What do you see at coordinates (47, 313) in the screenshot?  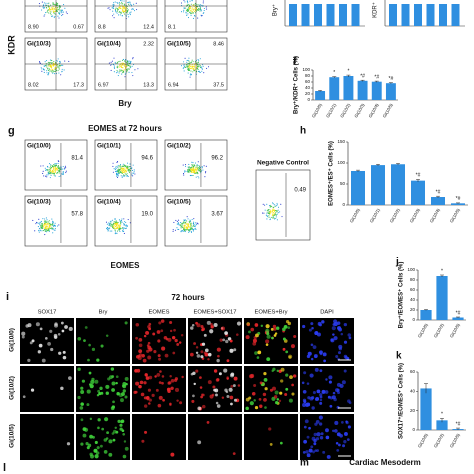 I see `channel-label: SOX17` at bounding box center [47, 313].